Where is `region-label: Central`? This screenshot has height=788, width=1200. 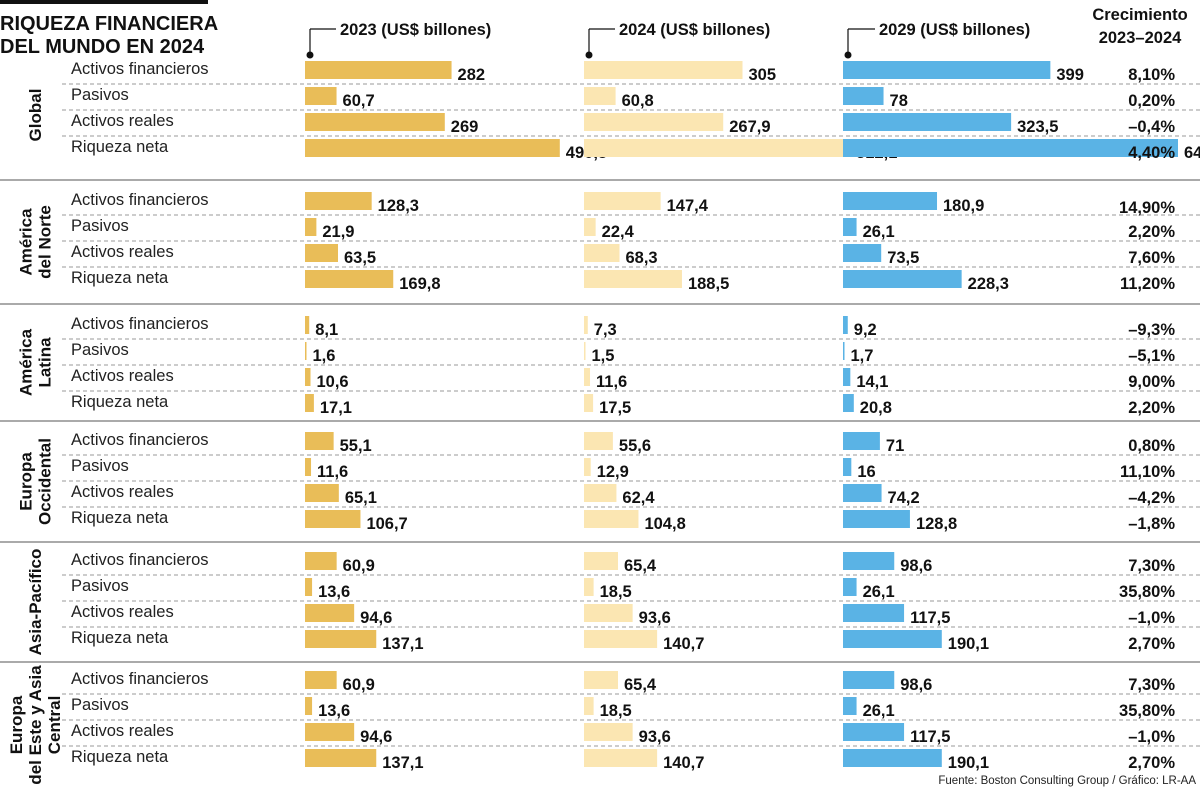
region-label: Central is located at coordinates (54, 725).